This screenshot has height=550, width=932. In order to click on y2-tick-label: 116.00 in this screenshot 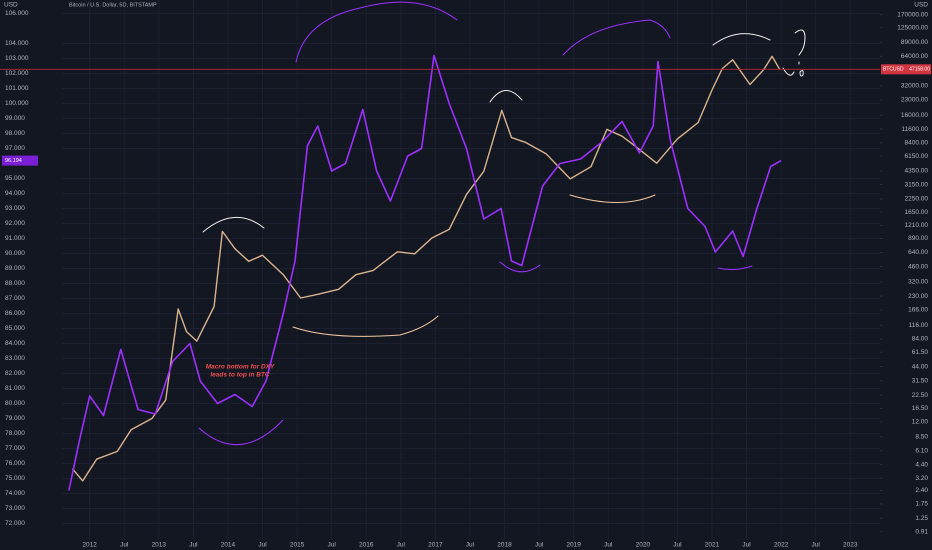, I will do `click(919, 325)`.